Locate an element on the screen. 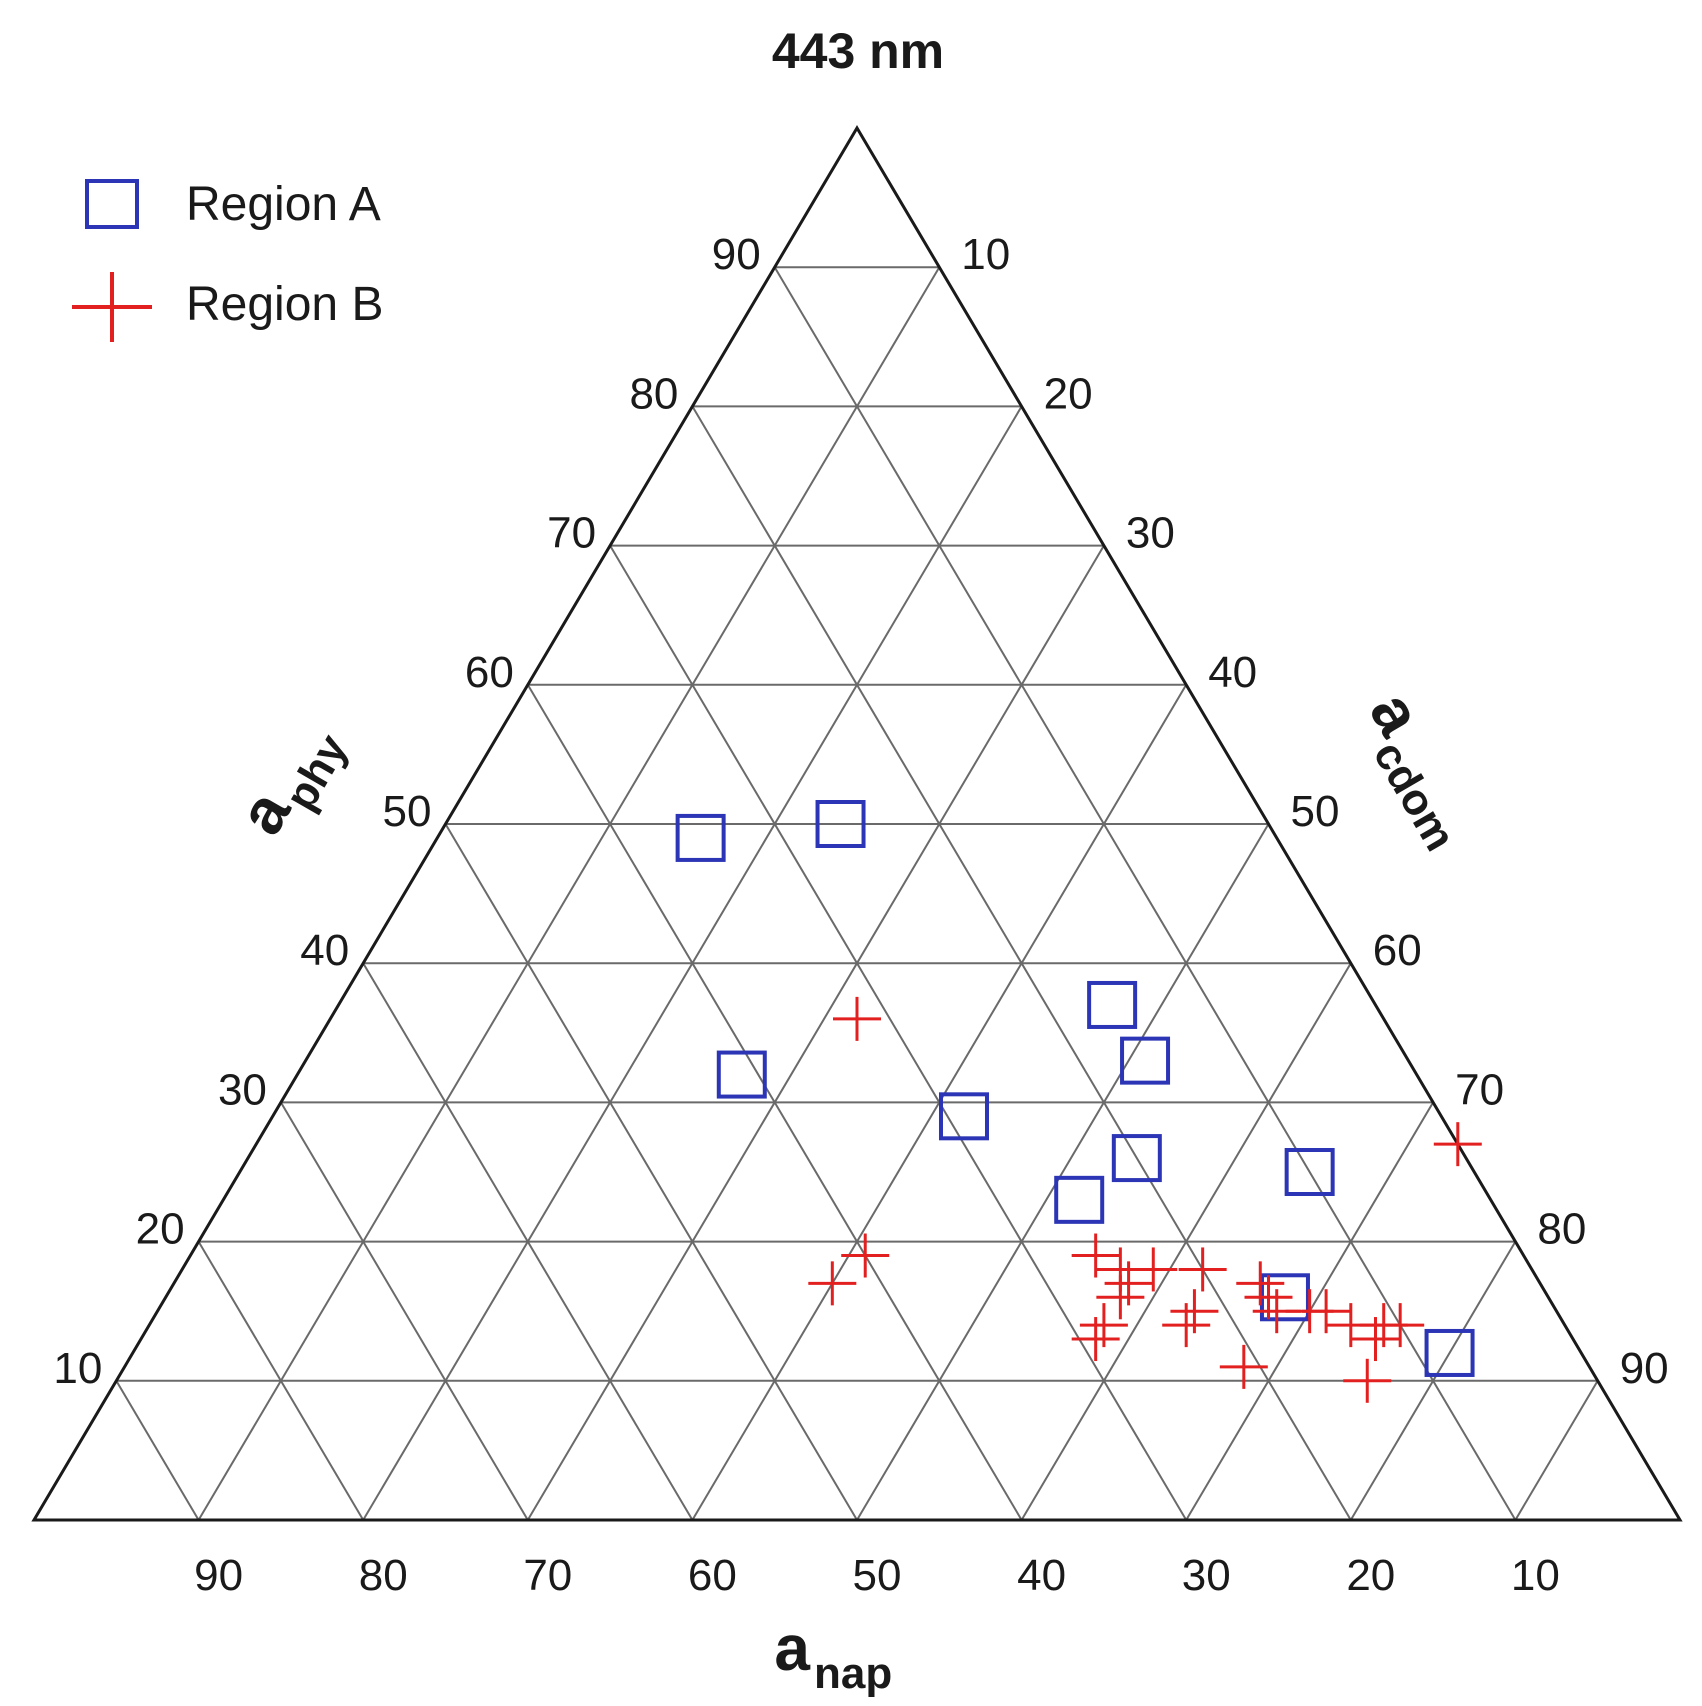 This screenshot has width=1702, height=1706. tick-label-phy: 90 is located at coordinates (736, 254).